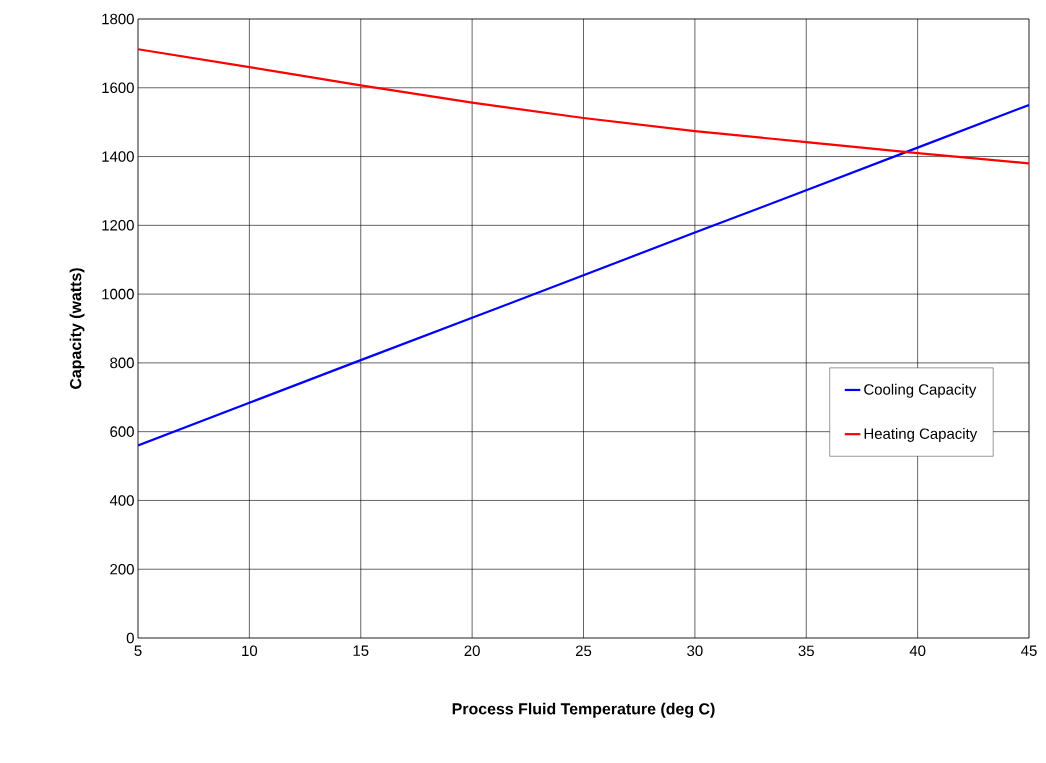  Describe the element at coordinates (77, 328) in the screenshot. I see `y-axis-title: Capacity (watts)` at that location.